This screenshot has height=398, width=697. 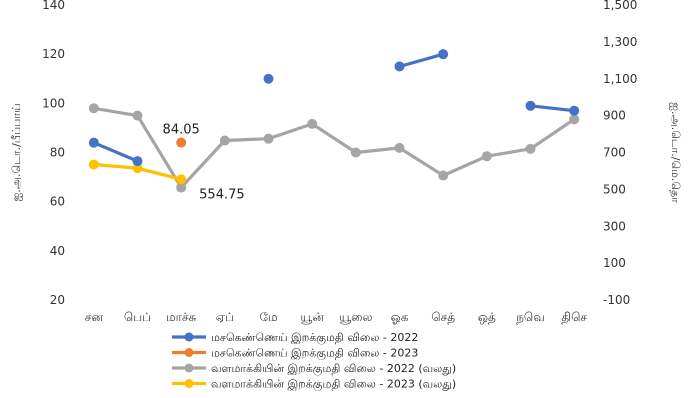 What do you see at coordinates (487, 317) in the screenshot?
I see `x-tick-label: ஒத்` at bounding box center [487, 317].